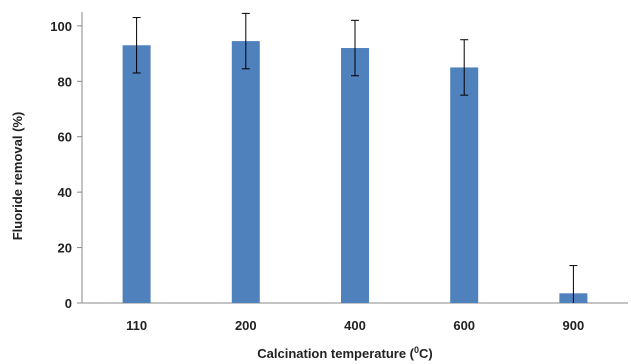  Describe the element at coordinates (355, 325) in the screenshot. I see `x-tick-label: 400` at that location.